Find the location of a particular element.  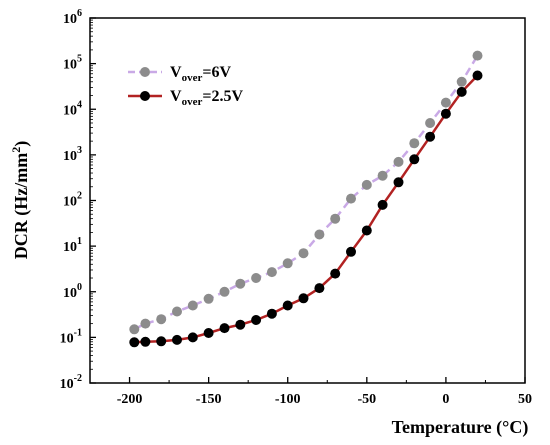

y-axis-label-main: DCR (Hz/mm is located at coordinates (21, 206).